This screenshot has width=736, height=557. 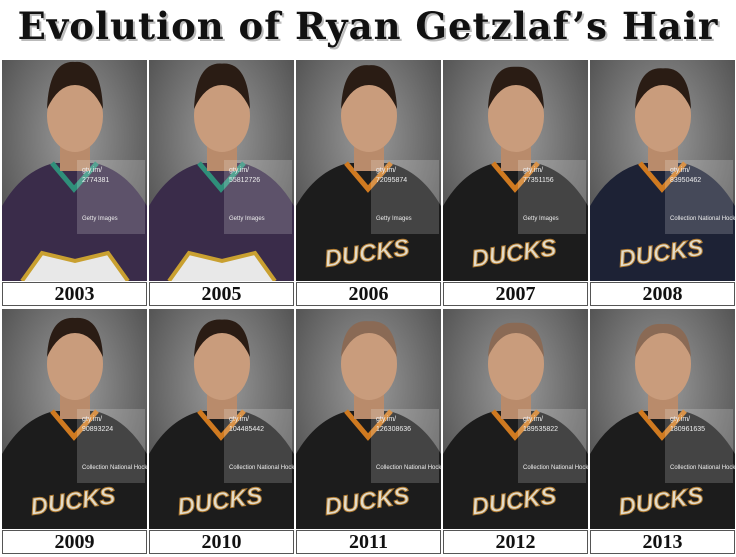 I want to click on photo-cell: gty.im/55812726 Getty Images 2005, so click(x=221, y=183).